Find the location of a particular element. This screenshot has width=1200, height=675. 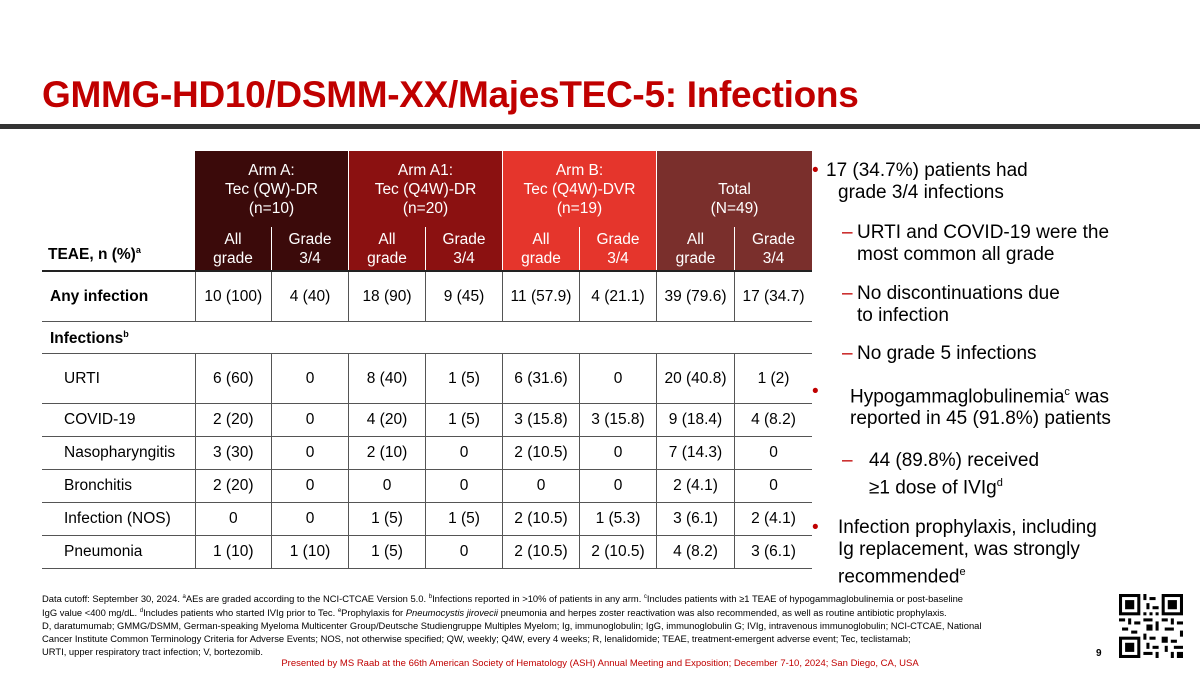

subbullet-grade5: – No grade 5 infections is located at coordinates (939, 353).